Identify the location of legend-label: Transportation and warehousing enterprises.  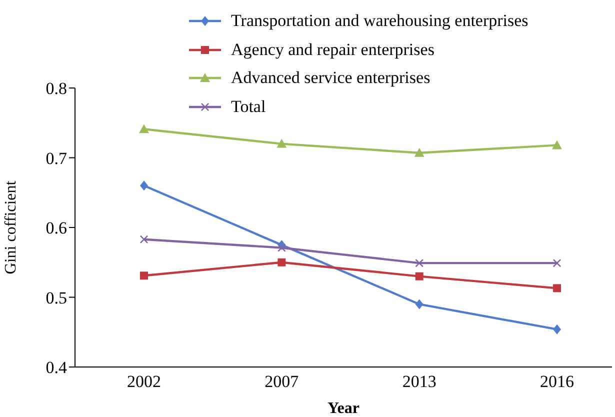
(379, 21).